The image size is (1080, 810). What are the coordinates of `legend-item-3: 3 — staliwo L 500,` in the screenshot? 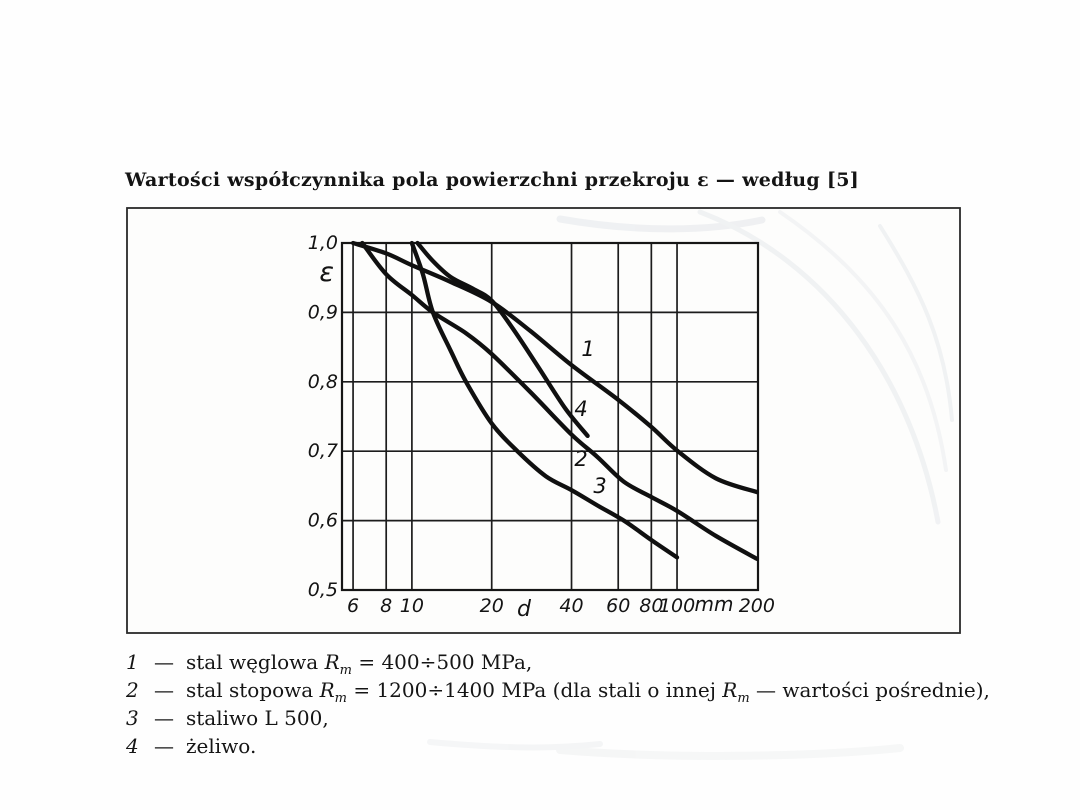 It's located at (558, 720).